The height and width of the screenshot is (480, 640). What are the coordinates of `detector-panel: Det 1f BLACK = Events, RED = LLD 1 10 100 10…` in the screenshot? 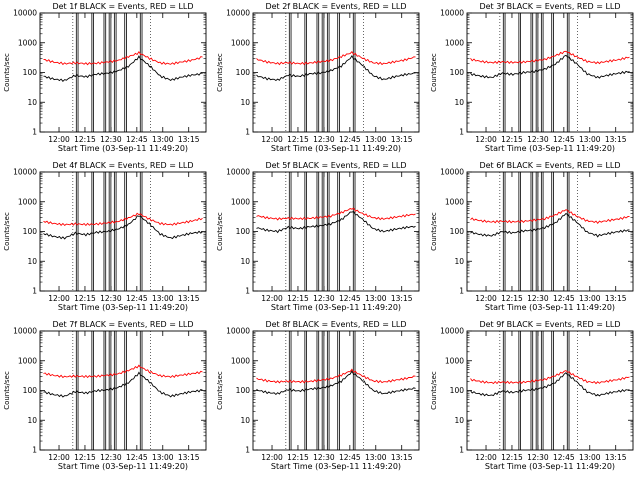 It's located at (105, 77).